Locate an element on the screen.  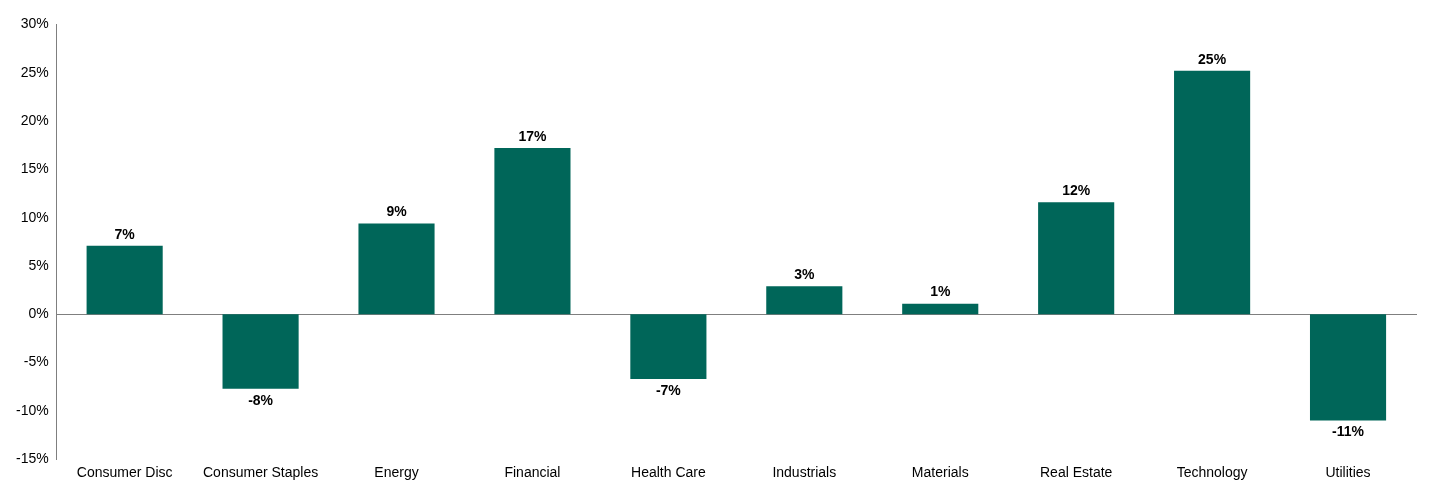
x-tick-label: Financial is located at coordinates (532, 472).